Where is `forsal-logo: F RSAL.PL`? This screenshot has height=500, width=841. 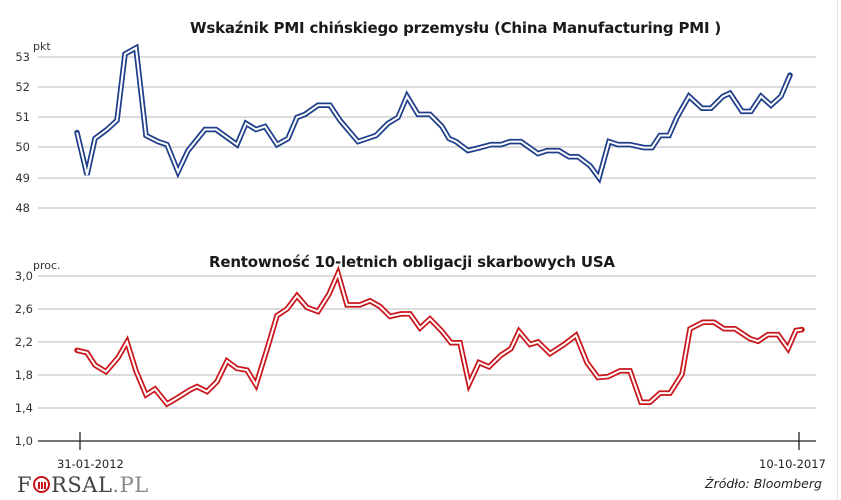 forsal-logo: F RSAL.PL is located at coordinates (83, 485).